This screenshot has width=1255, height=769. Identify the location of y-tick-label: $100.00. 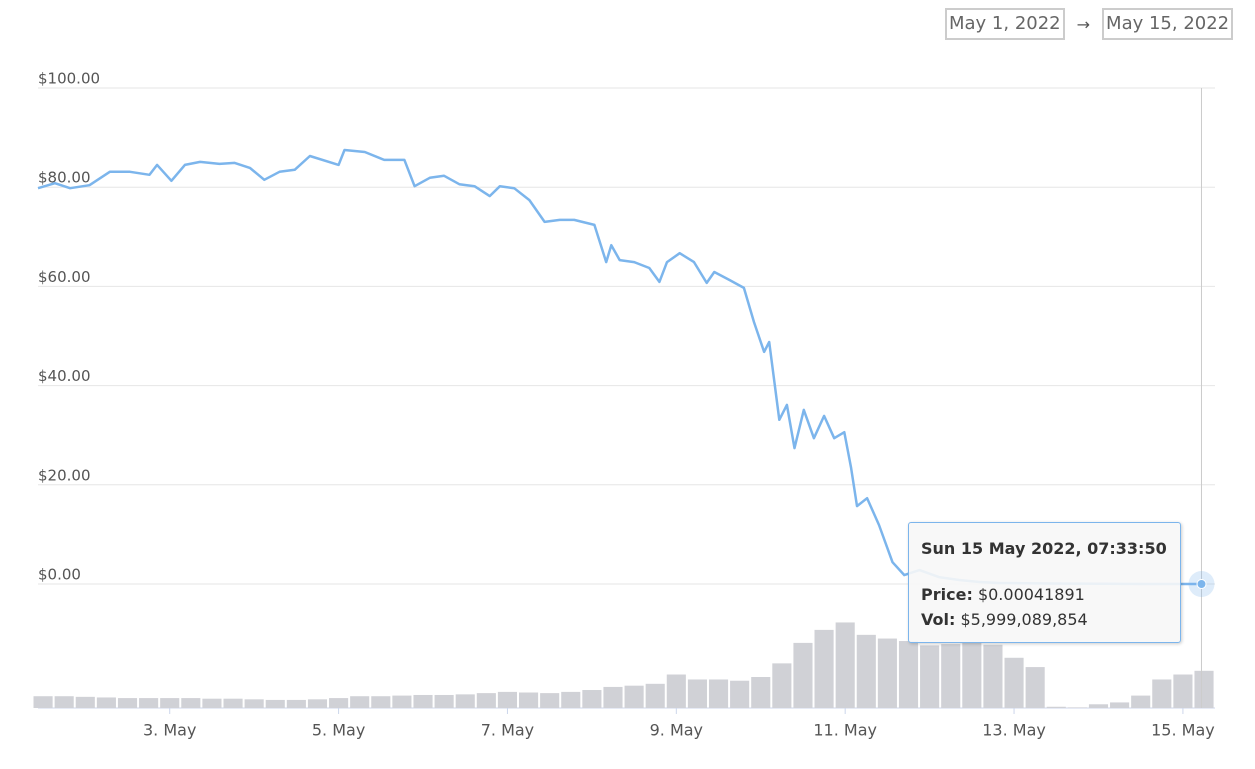
(69, 79).